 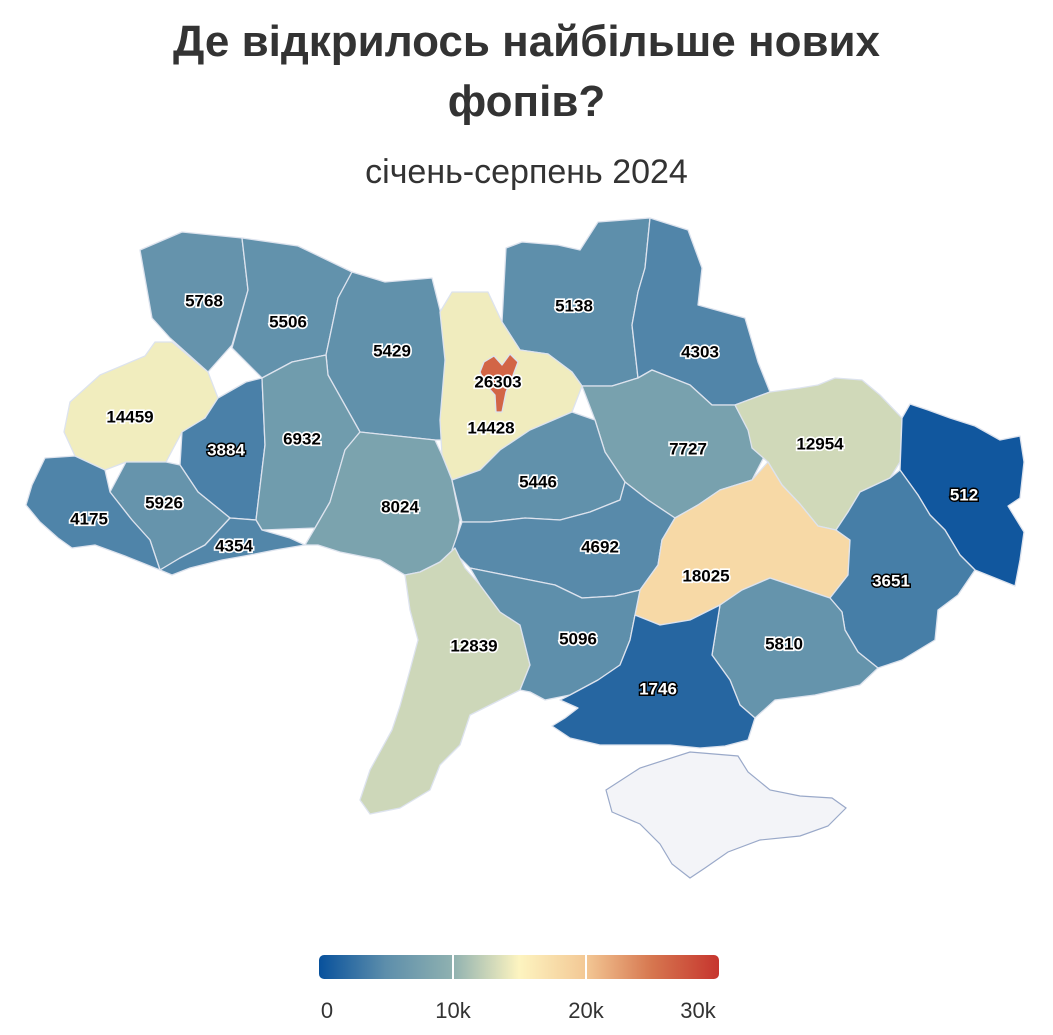 What do you see at coordinates (784, 643) in the screenshot?
I see `label-zaporizhzhia: 5810` at bounding box center [784, 643].